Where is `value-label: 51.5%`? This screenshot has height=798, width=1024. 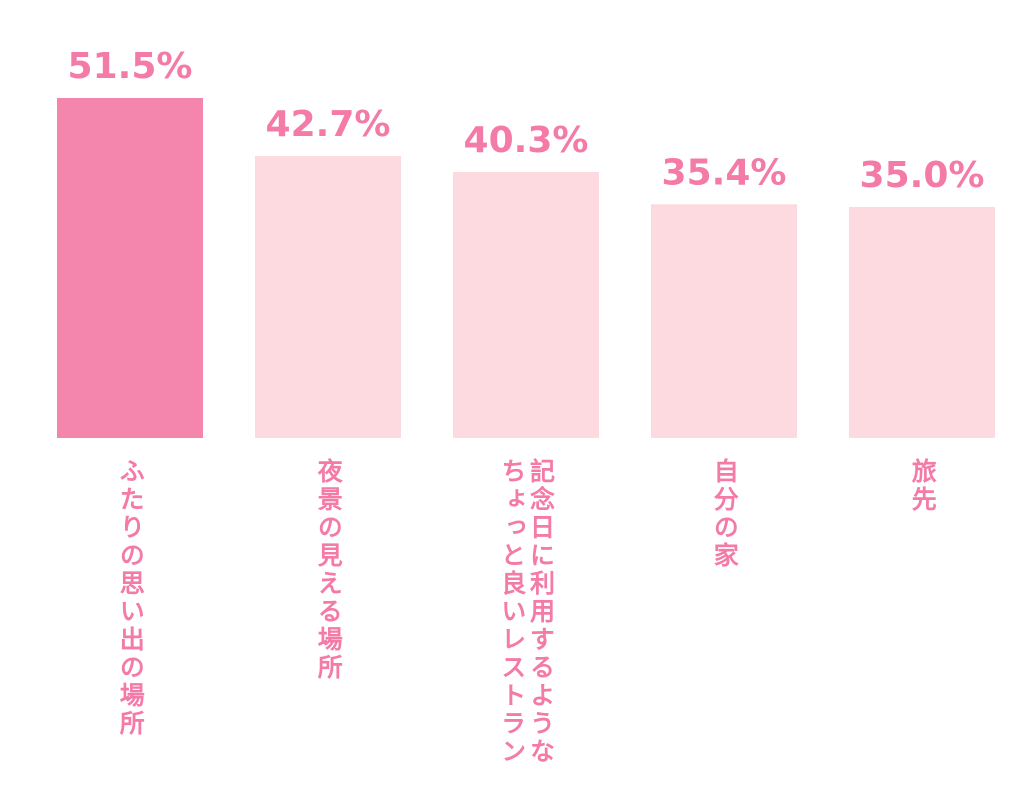 value-label: 51.5% is located at coordinates (130, 66).